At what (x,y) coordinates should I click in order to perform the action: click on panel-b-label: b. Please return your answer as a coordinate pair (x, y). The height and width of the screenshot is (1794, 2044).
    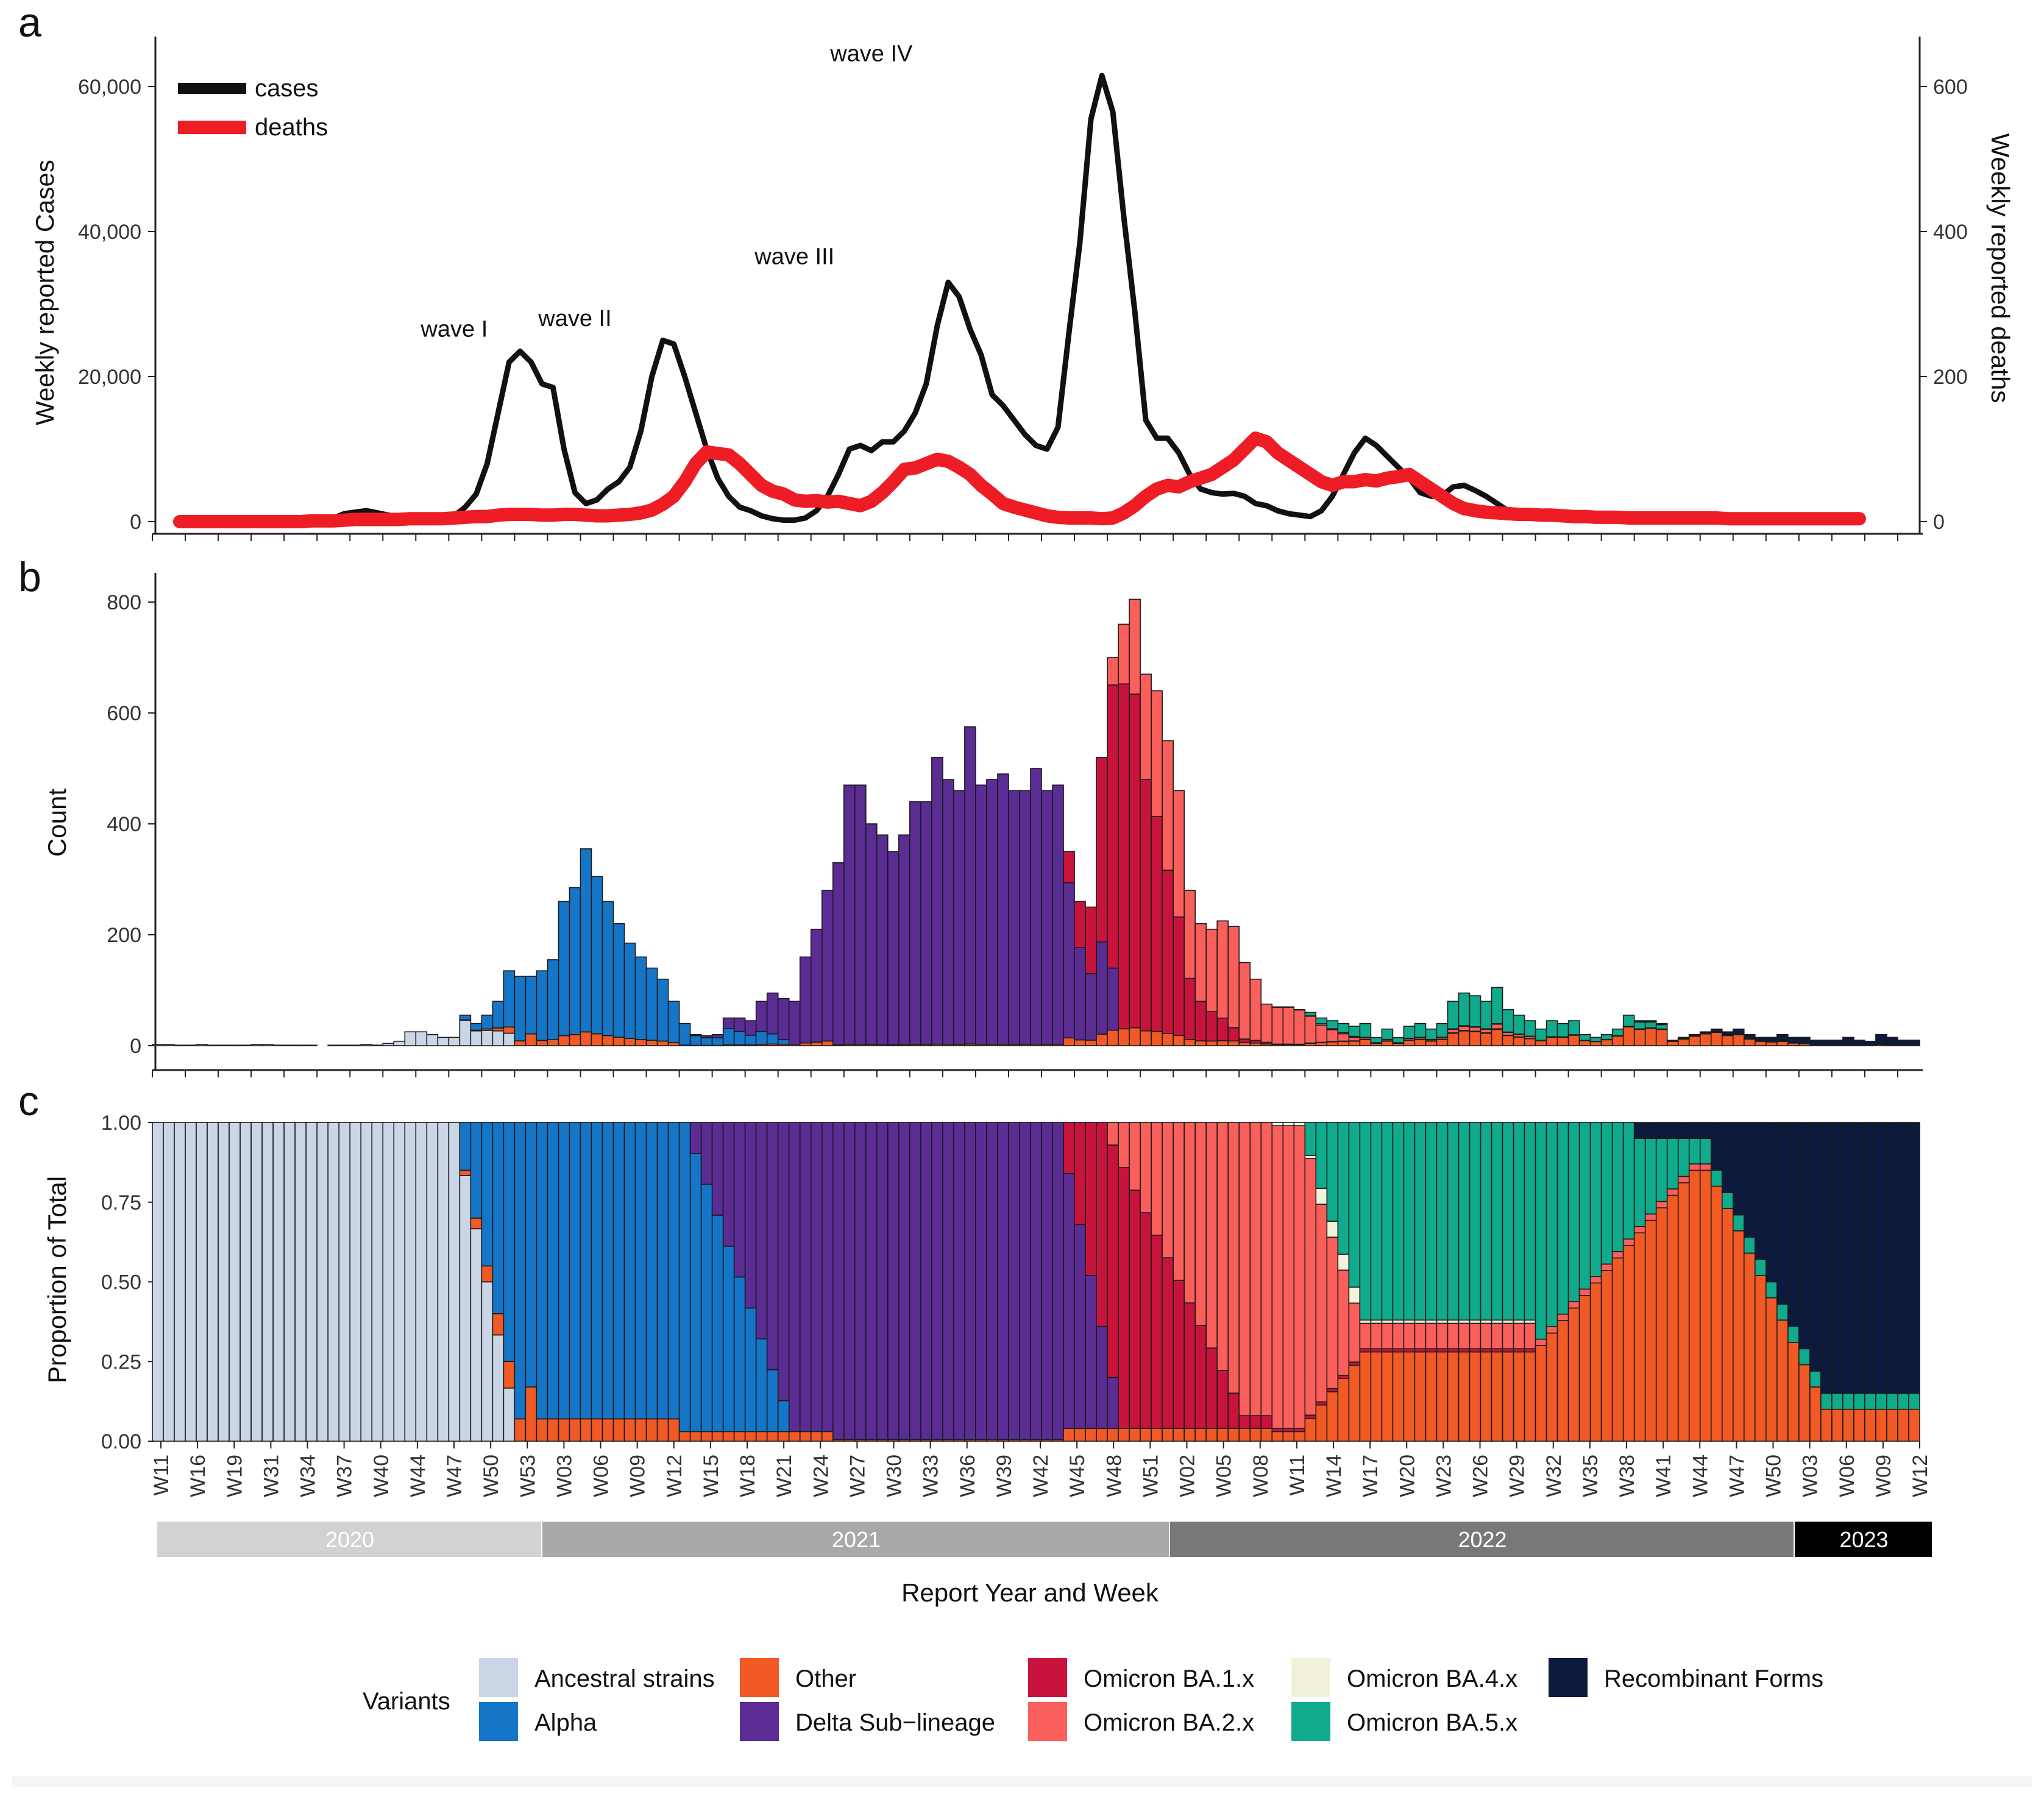
    Looking at the image, I should click on (30, 577).